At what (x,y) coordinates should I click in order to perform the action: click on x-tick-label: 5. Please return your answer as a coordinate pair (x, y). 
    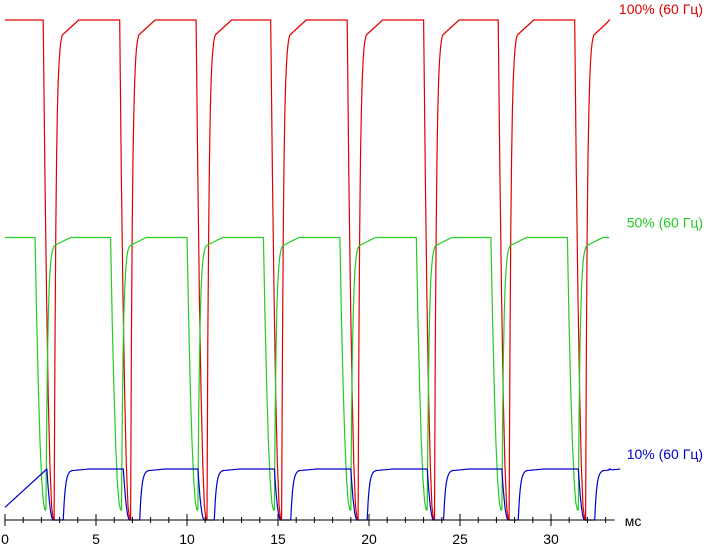
    Looking at the image, I should click on (96, 539).